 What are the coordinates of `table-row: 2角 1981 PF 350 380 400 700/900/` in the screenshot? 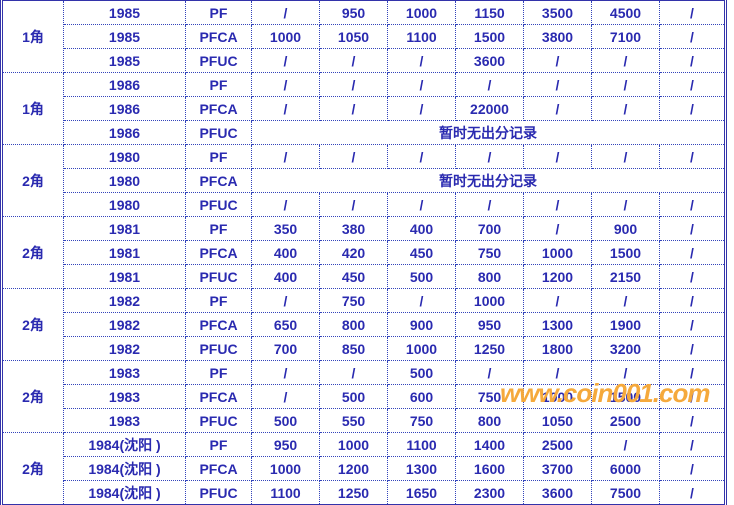 It's located at (363, 252).